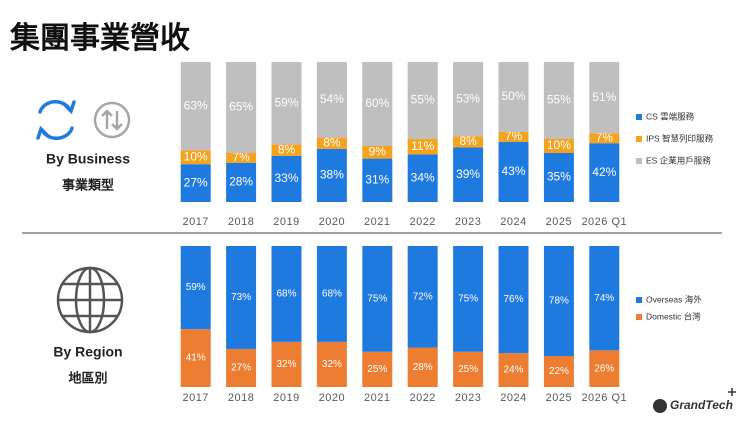  Describe the element at coordinates (732, 392) in the screenshot. I see `logo-plus` at that location.